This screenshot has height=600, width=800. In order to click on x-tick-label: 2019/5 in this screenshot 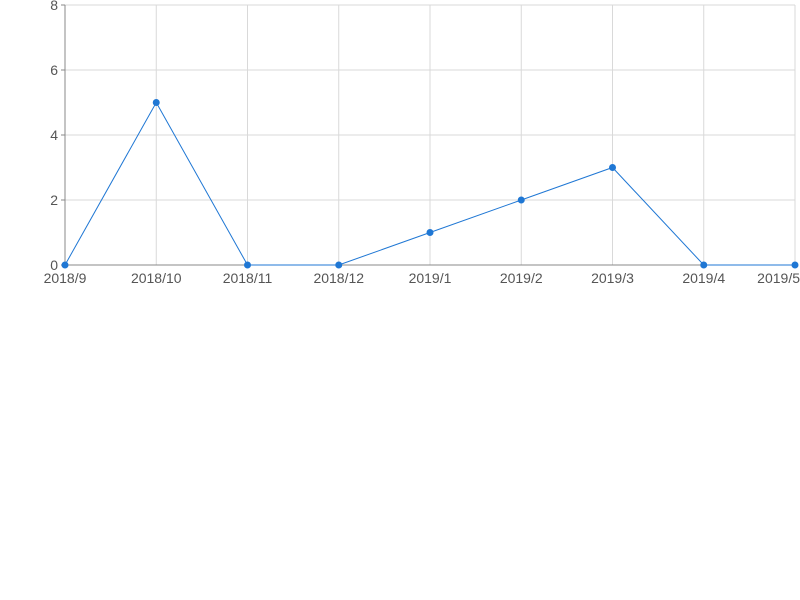, I will do `click(778, 278)`.